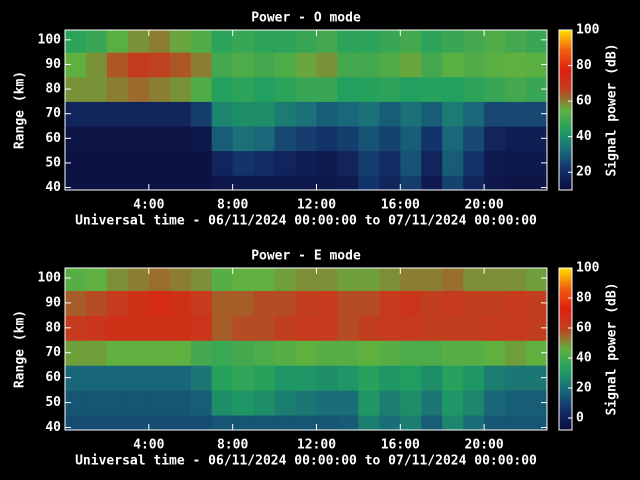 The image size is (640, 480). Describe the element at coordinates (584, 172) in the screenshot. I see `colorbar-tick-label: 20` at that location.